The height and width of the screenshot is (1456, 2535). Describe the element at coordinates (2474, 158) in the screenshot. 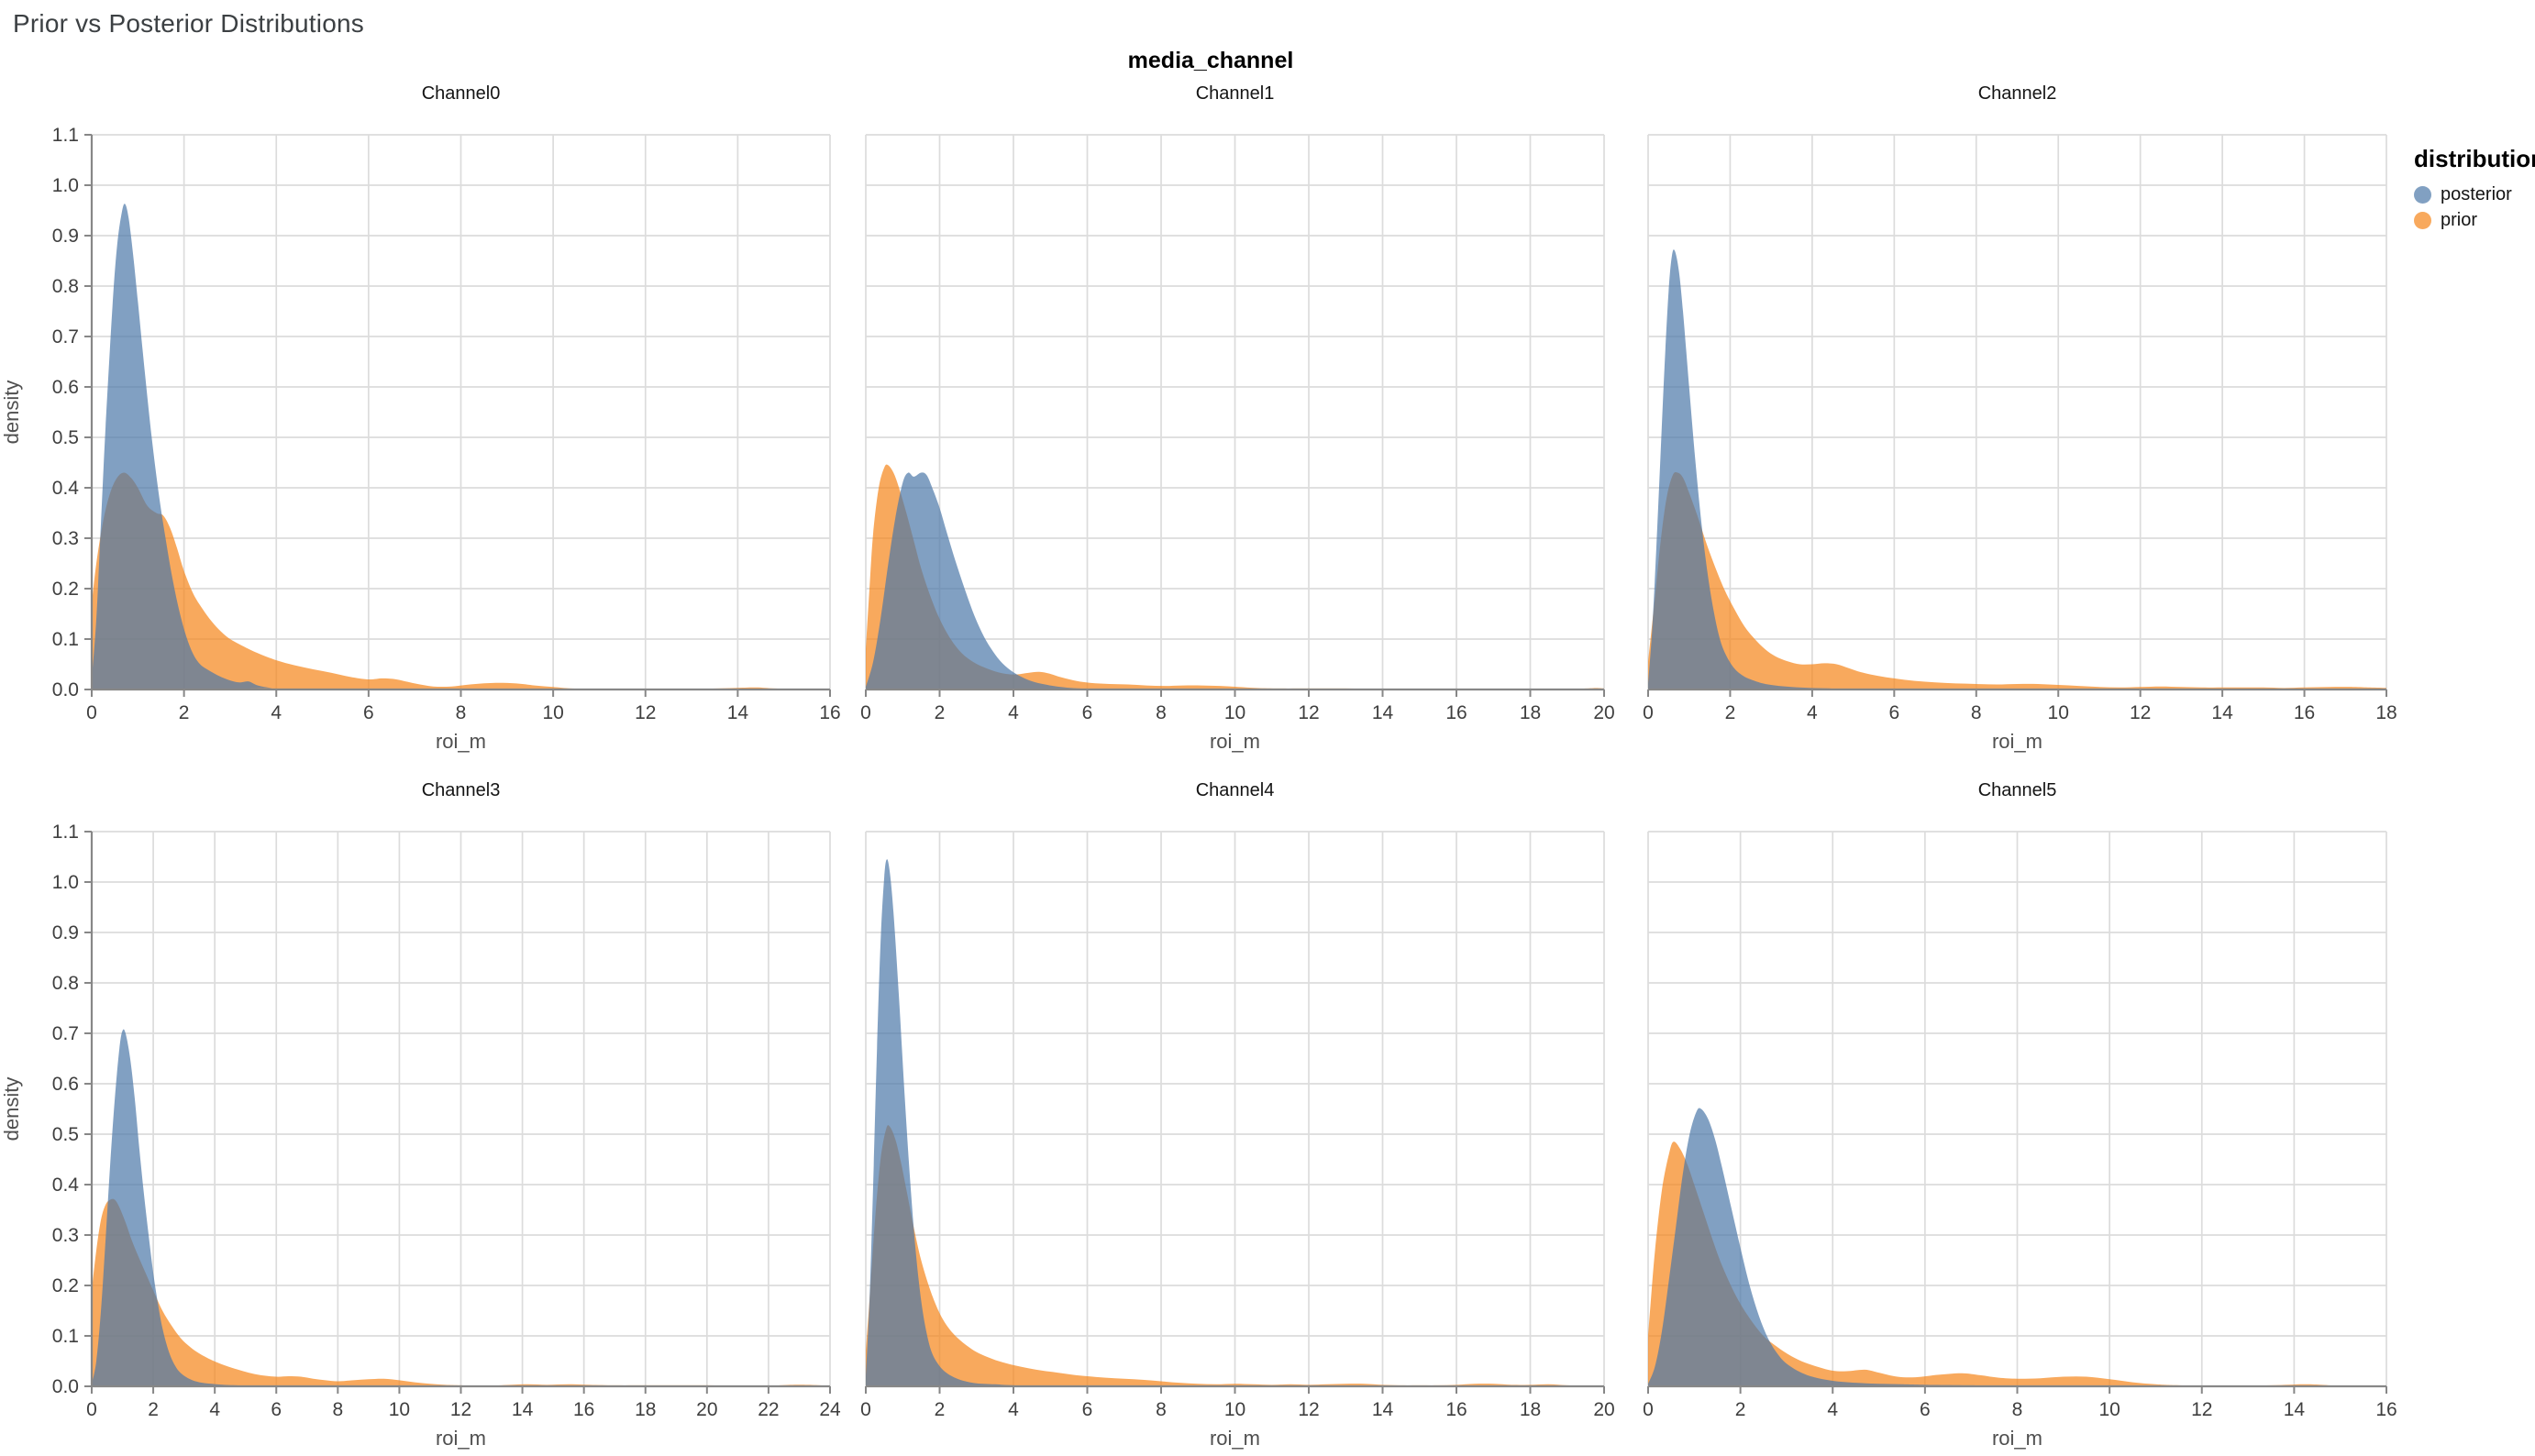

I see `legend-title: distribution` at that location.